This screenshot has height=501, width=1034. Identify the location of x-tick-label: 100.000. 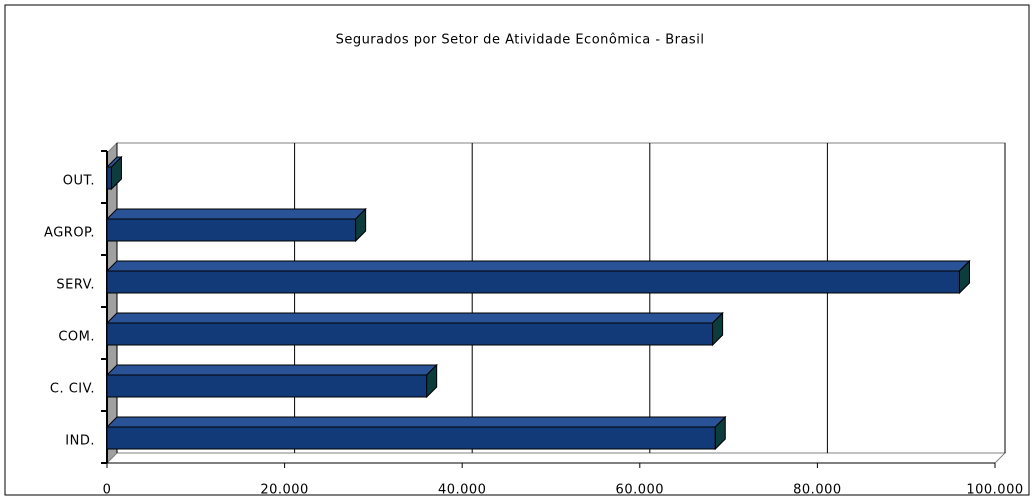
(994, 490).